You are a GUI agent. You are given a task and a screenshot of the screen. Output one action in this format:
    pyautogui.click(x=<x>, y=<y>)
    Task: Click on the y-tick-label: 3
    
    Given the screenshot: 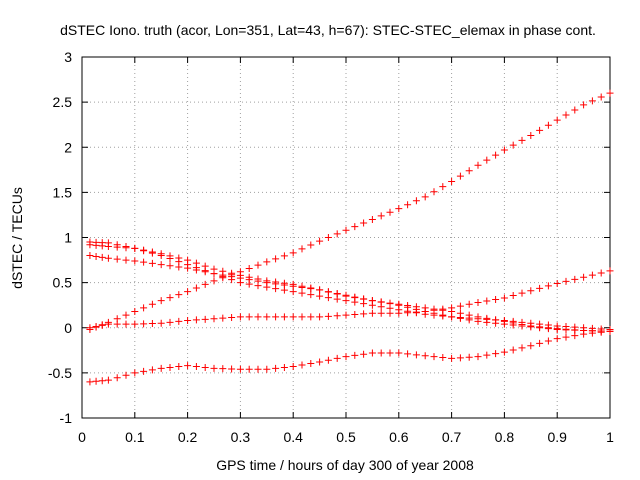 What is the action you would take?
    pyautogui.click(x=68, y=57)
    